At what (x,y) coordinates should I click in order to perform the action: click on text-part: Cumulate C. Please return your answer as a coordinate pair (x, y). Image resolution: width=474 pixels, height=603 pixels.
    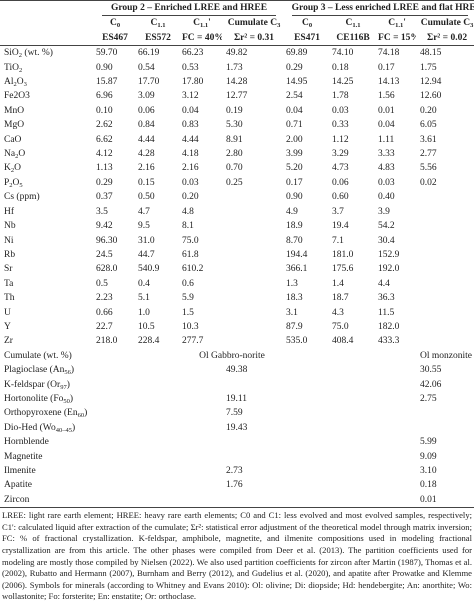
    Looking at the image, I should click on (252, 23).